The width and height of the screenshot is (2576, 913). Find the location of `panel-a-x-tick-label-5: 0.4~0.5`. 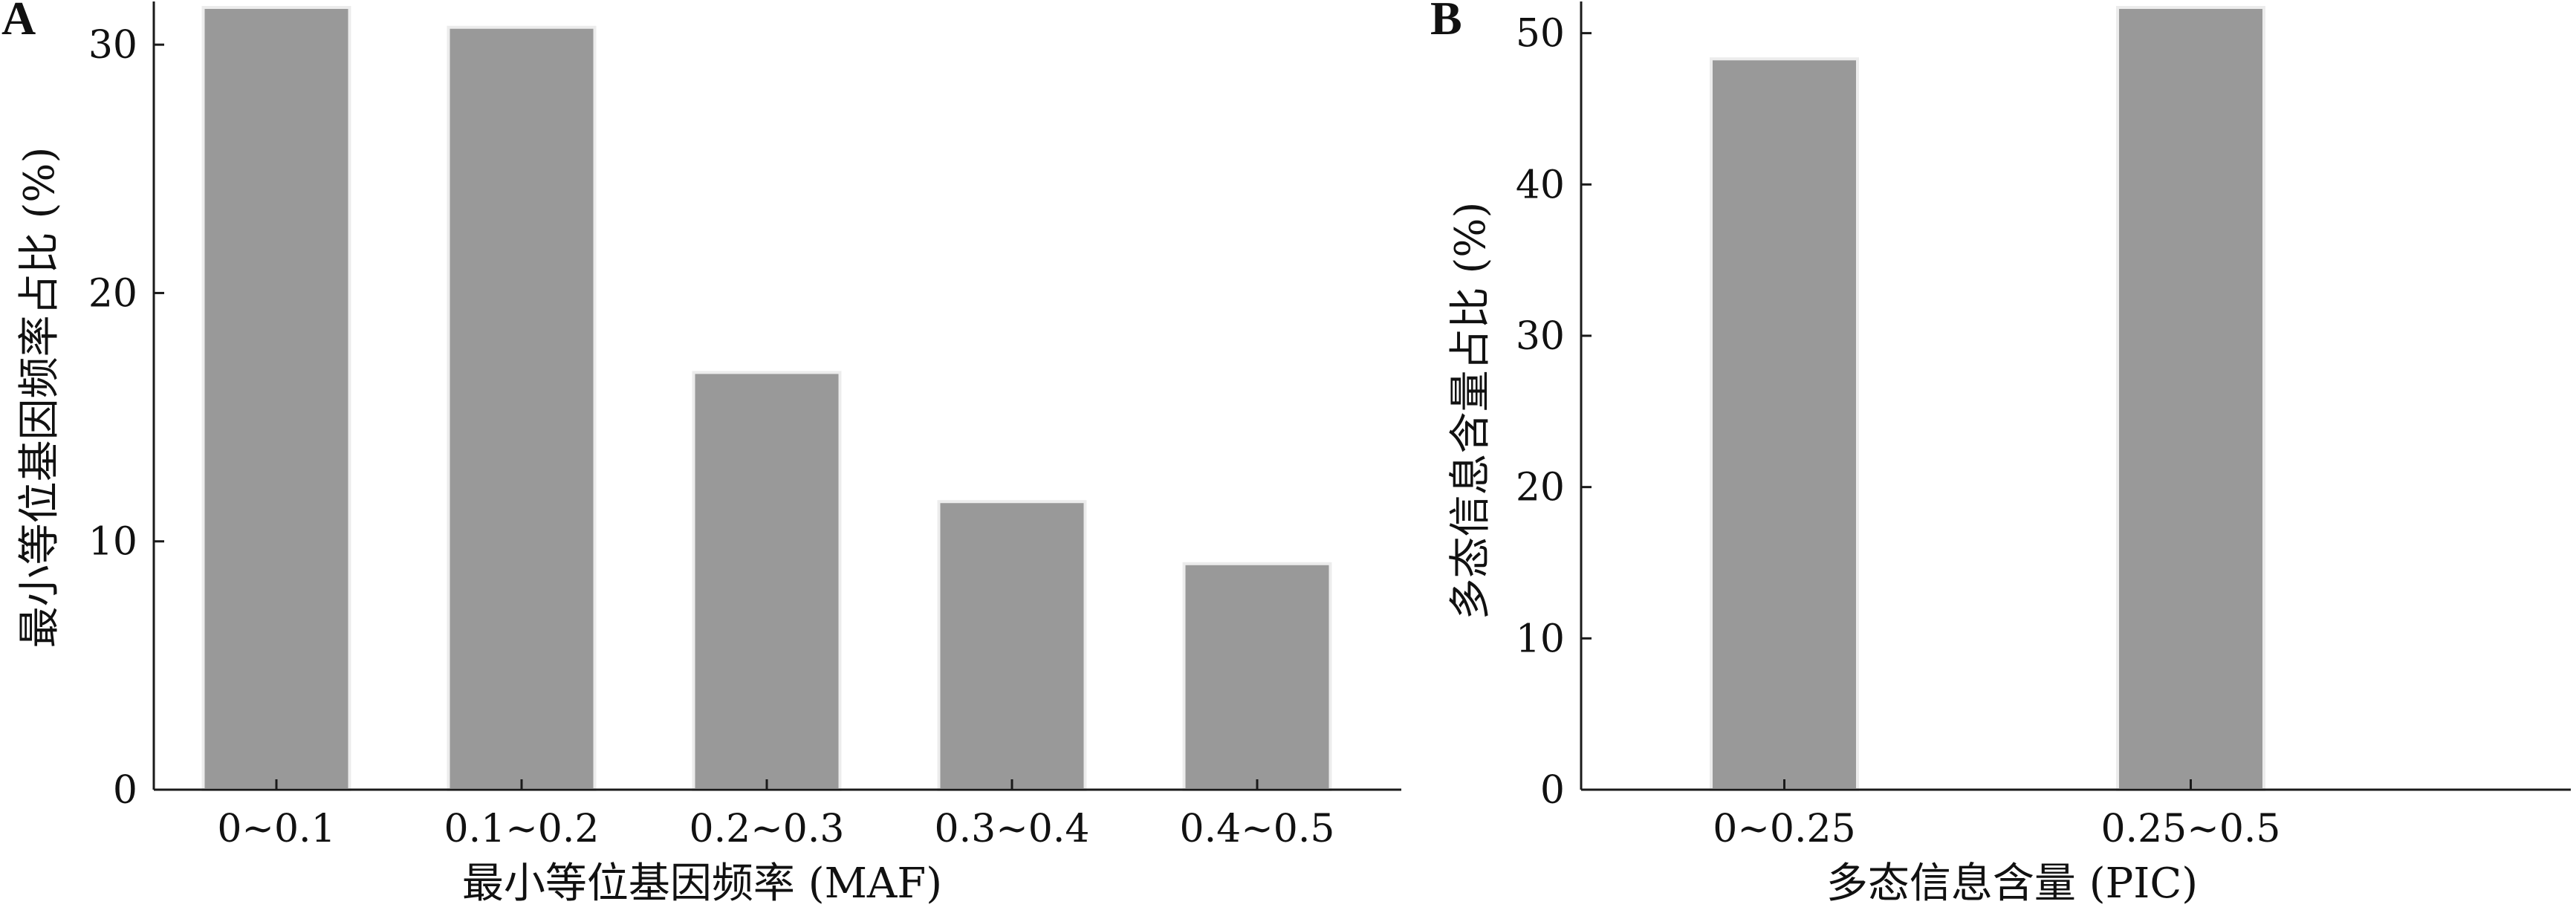

panel-a-x-tick-label-5: 0.4~0.5 is located at coordinates (1257, 829).